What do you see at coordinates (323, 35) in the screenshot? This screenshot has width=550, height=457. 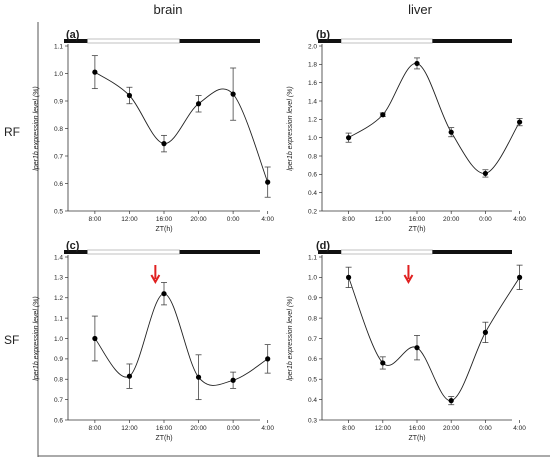 I see `panel-label: (b)` at bounding box center [323, 35].